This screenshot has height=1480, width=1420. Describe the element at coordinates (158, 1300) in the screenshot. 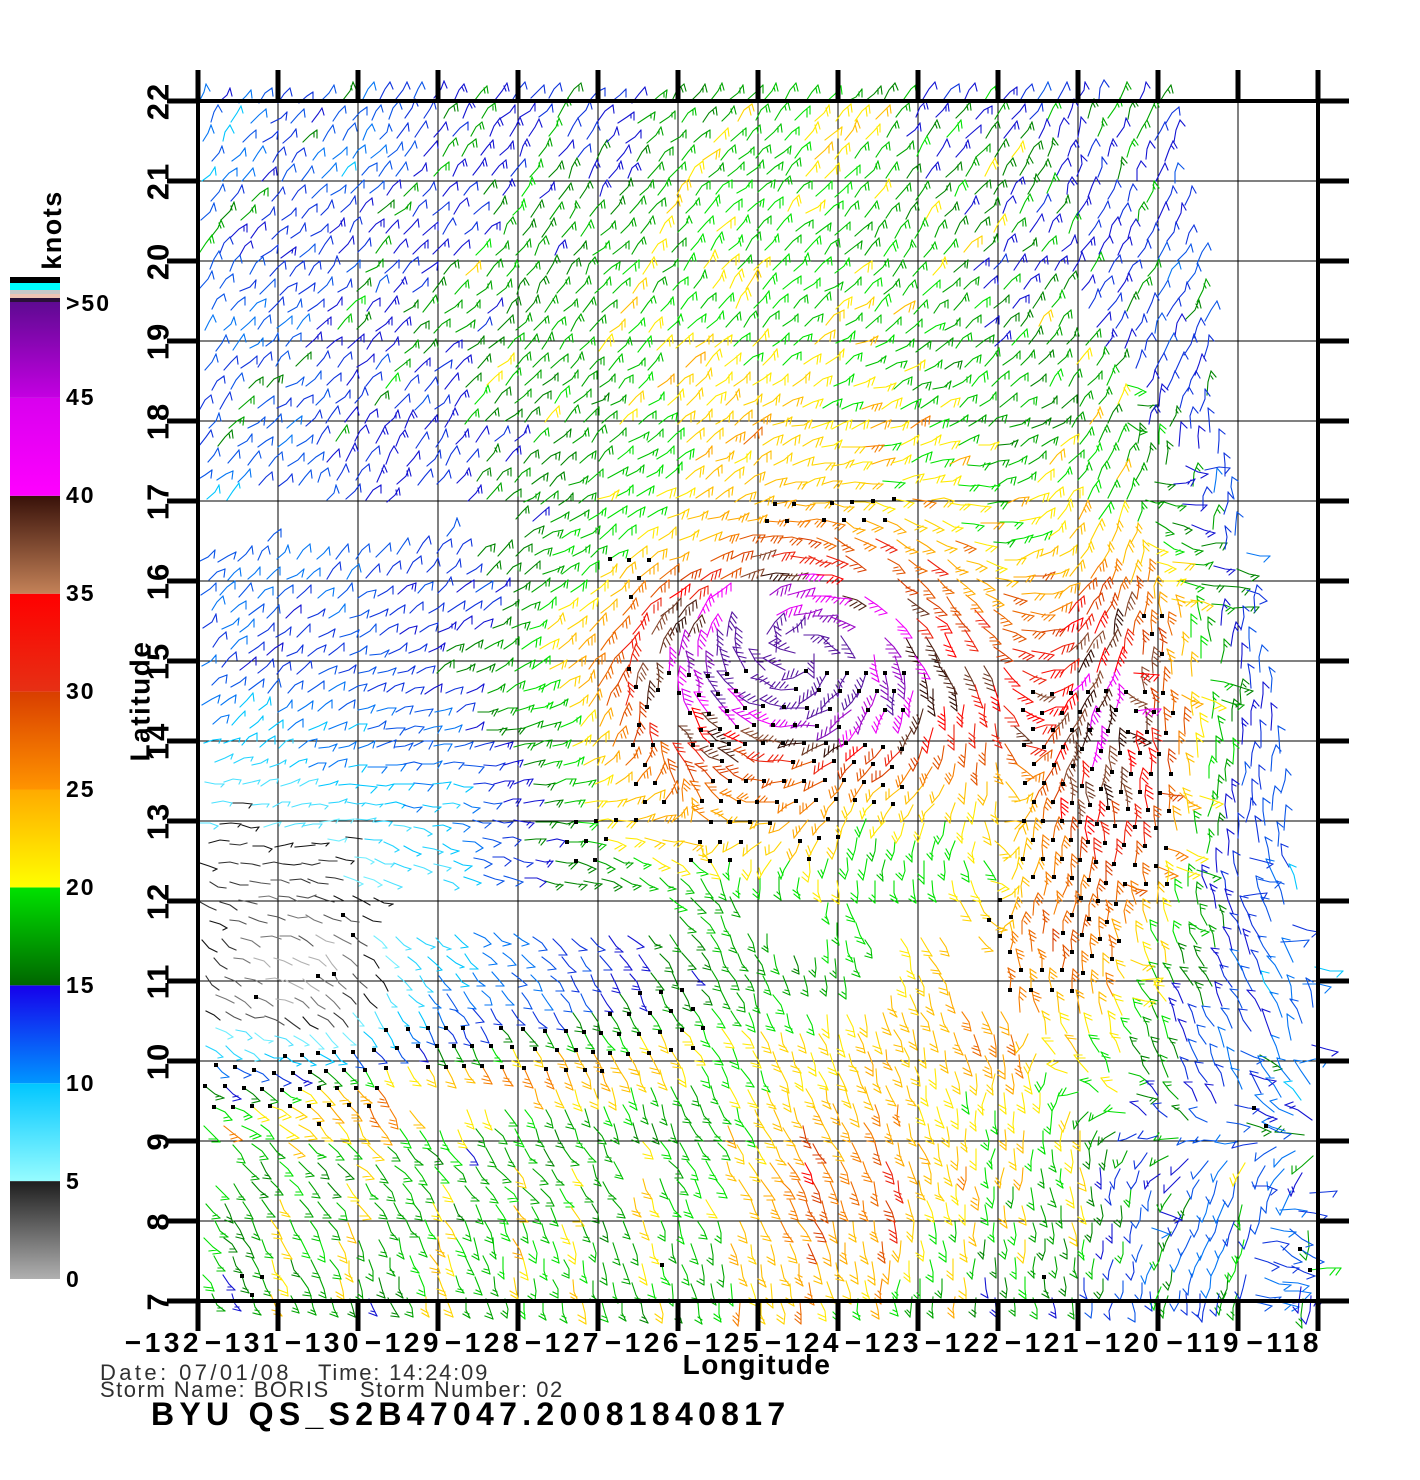

I see `svg-text: 7` at that location.